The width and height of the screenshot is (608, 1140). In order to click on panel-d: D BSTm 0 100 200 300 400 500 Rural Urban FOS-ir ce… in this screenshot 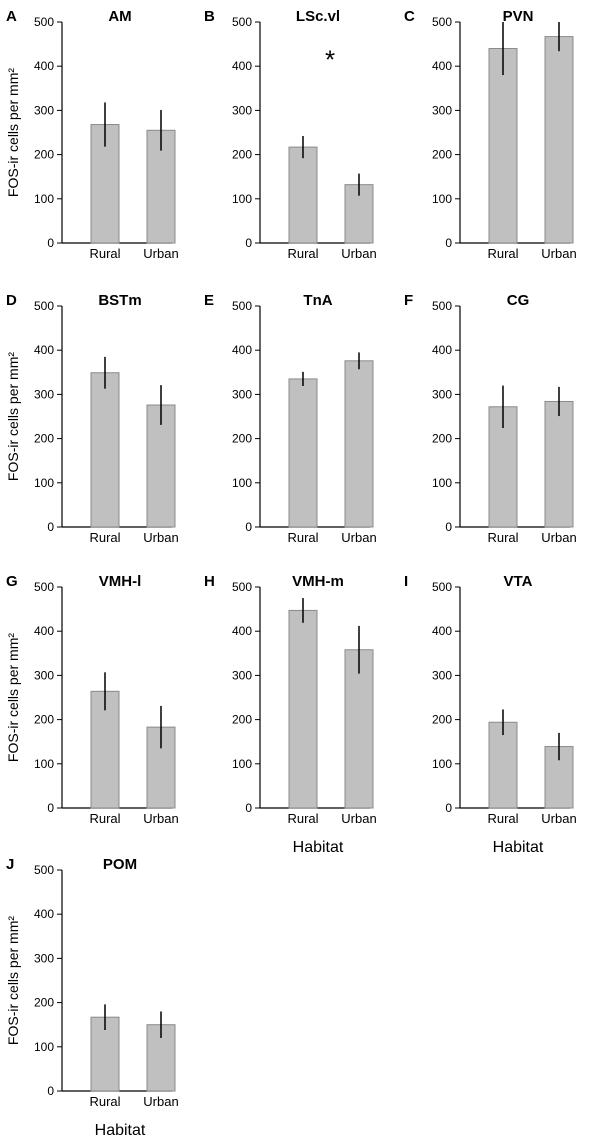, I will do `click(92, 418)`.